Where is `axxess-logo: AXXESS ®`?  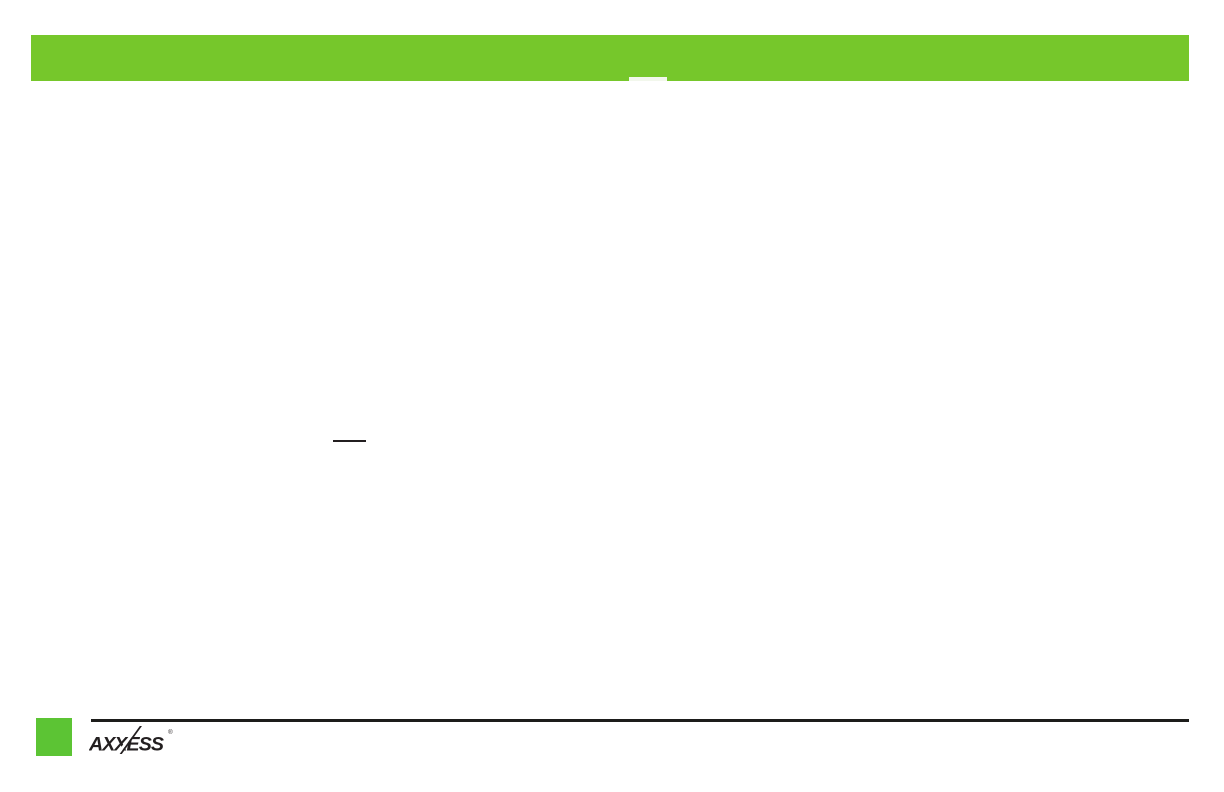
axxess-logo: AXXESS ® is located at coordinates (135, 740).